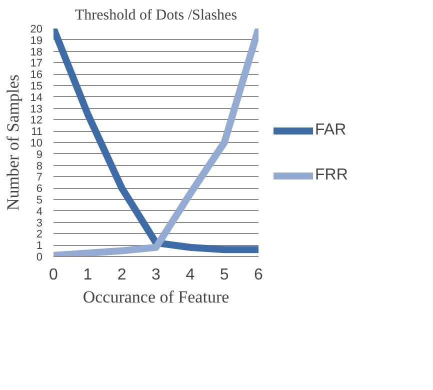 The height and width of the screenshot is (390, 433). What do you see at coordinates (39, 234) in the screenshot?
I see `y-tick-label: 2` at bounding box center [39, 234].